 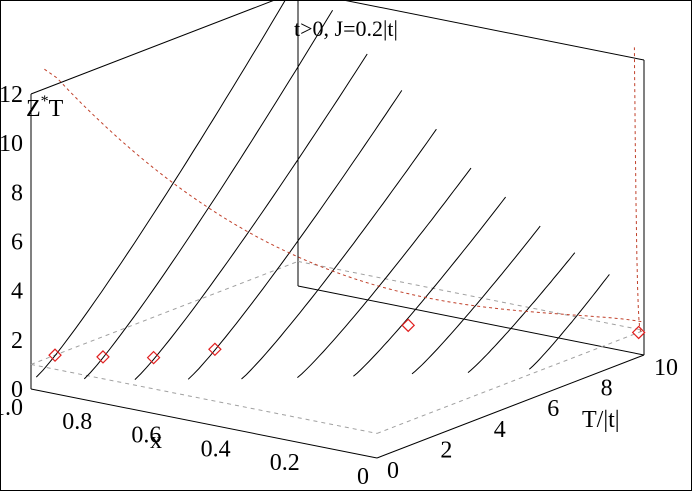 What do you see at coordinates (607, 389) in the screenshot?
I see `y-tick-label: 8` at bounding box center [607, 389].